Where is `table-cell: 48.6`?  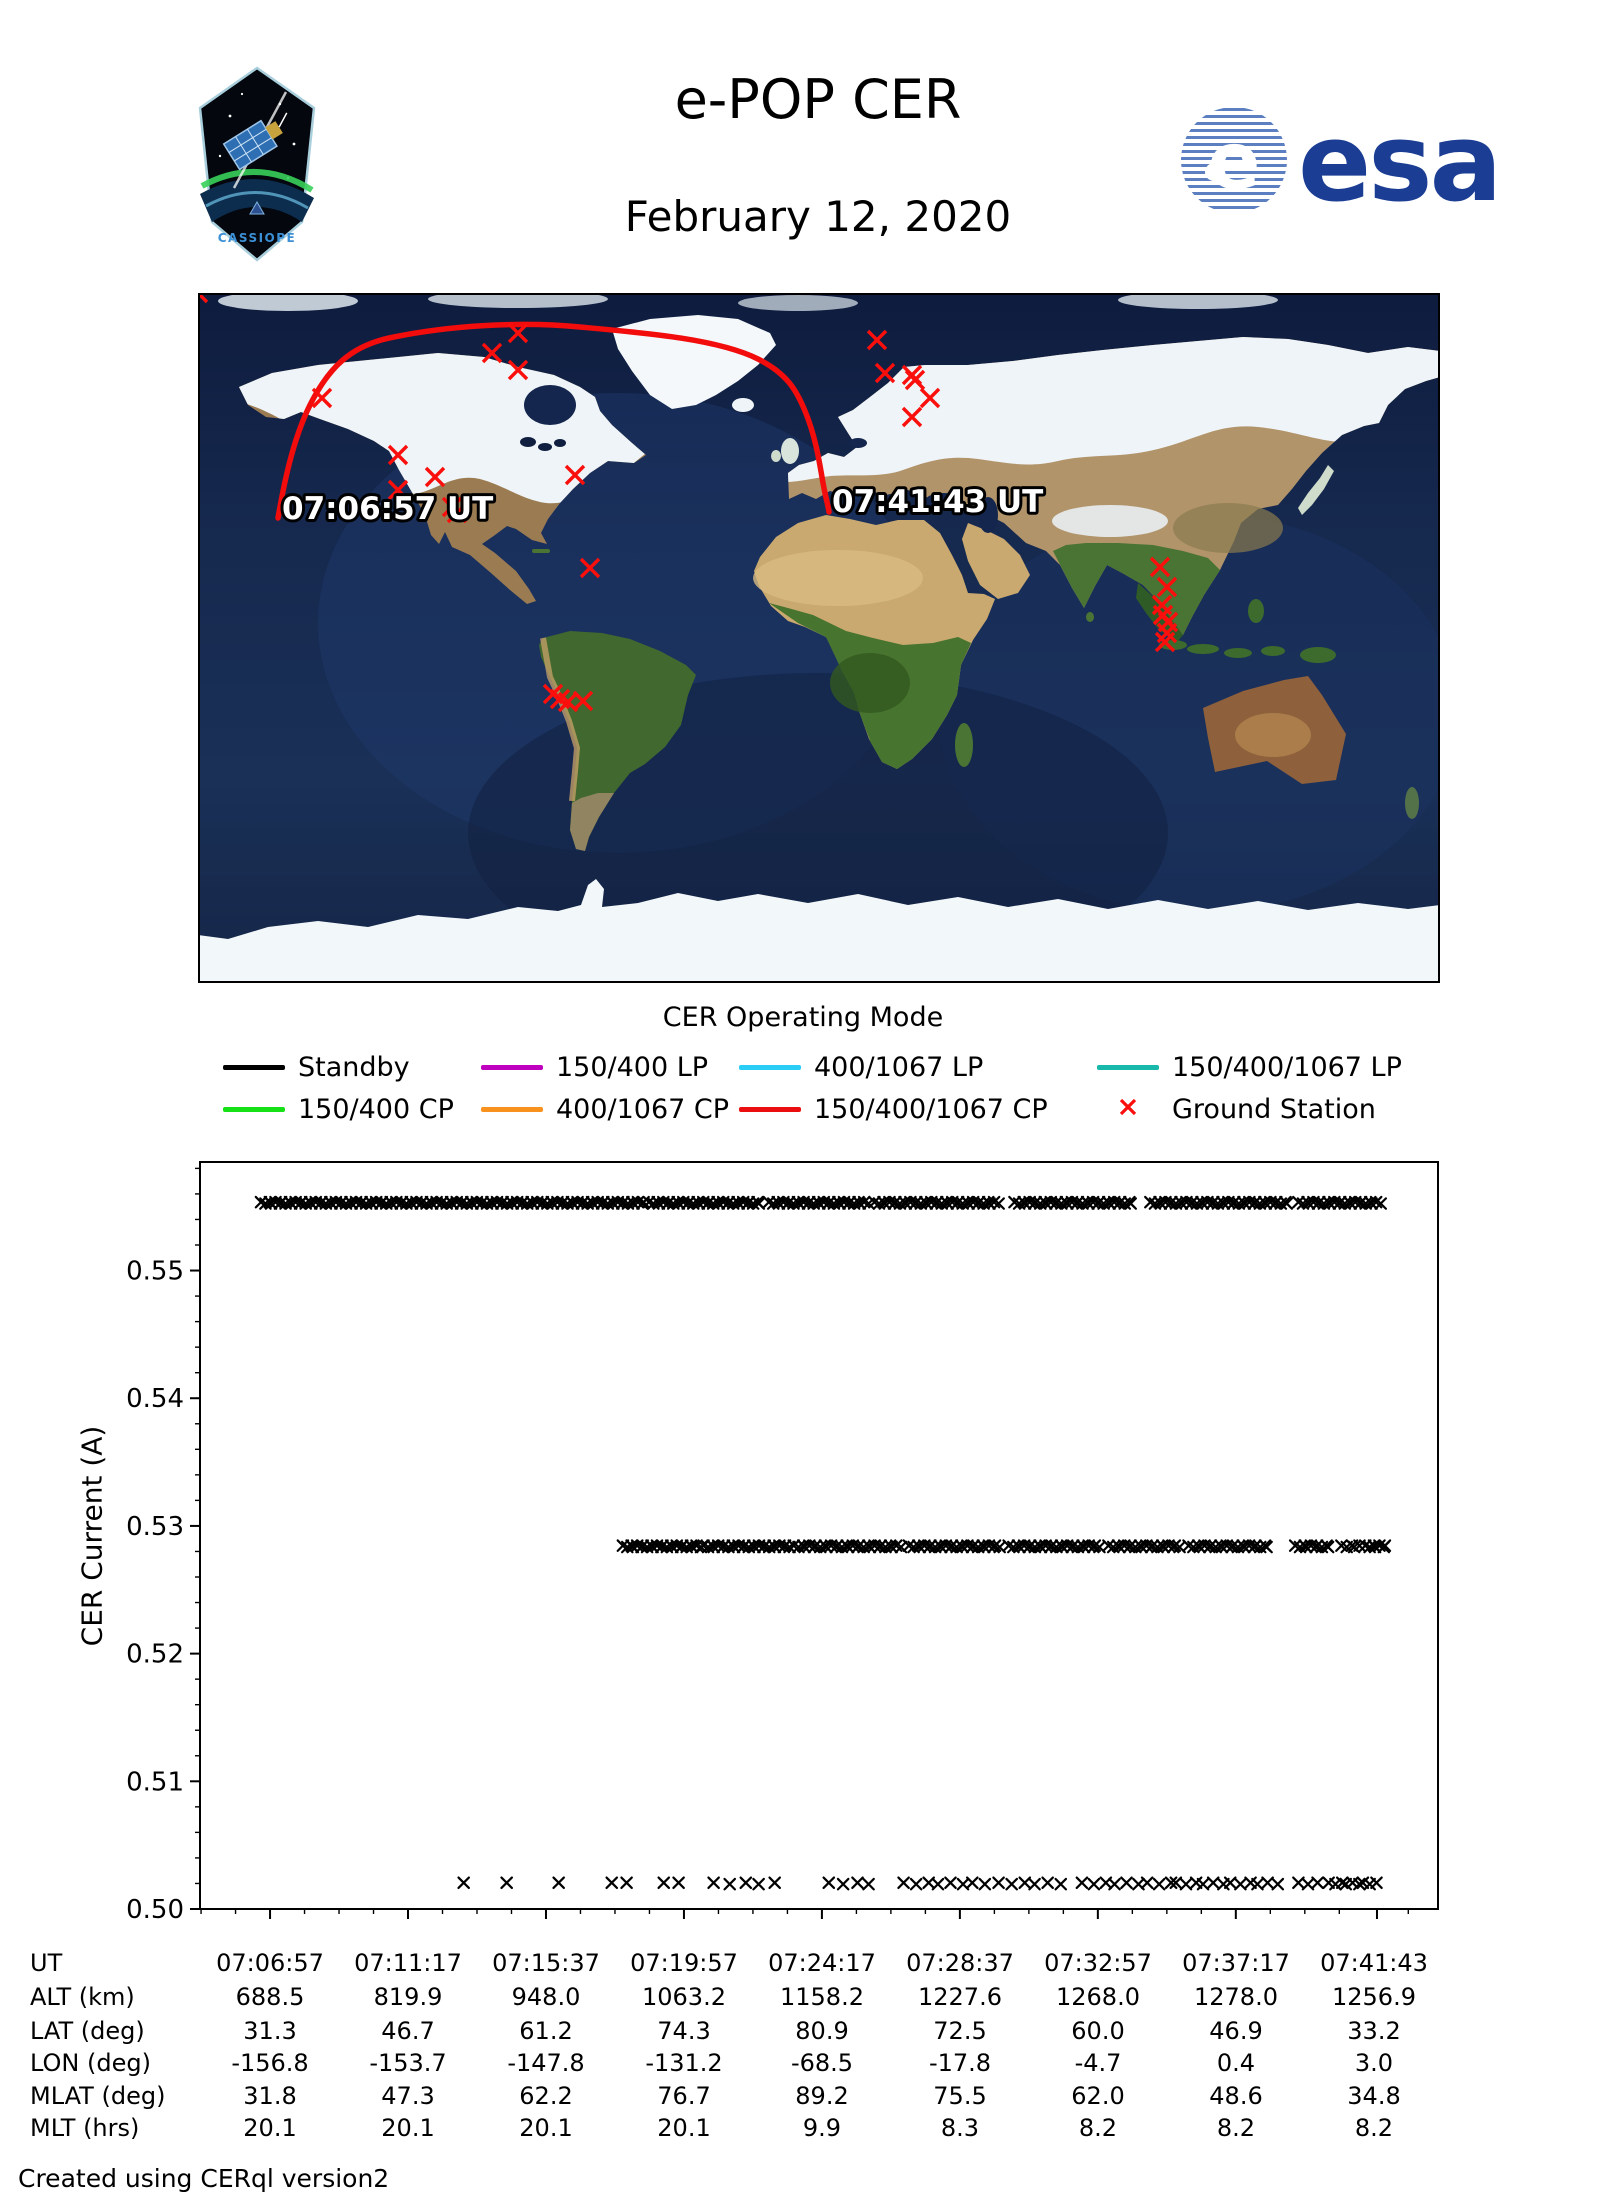 table-cell: 48.6 is located at coordinates (1236, 2096).